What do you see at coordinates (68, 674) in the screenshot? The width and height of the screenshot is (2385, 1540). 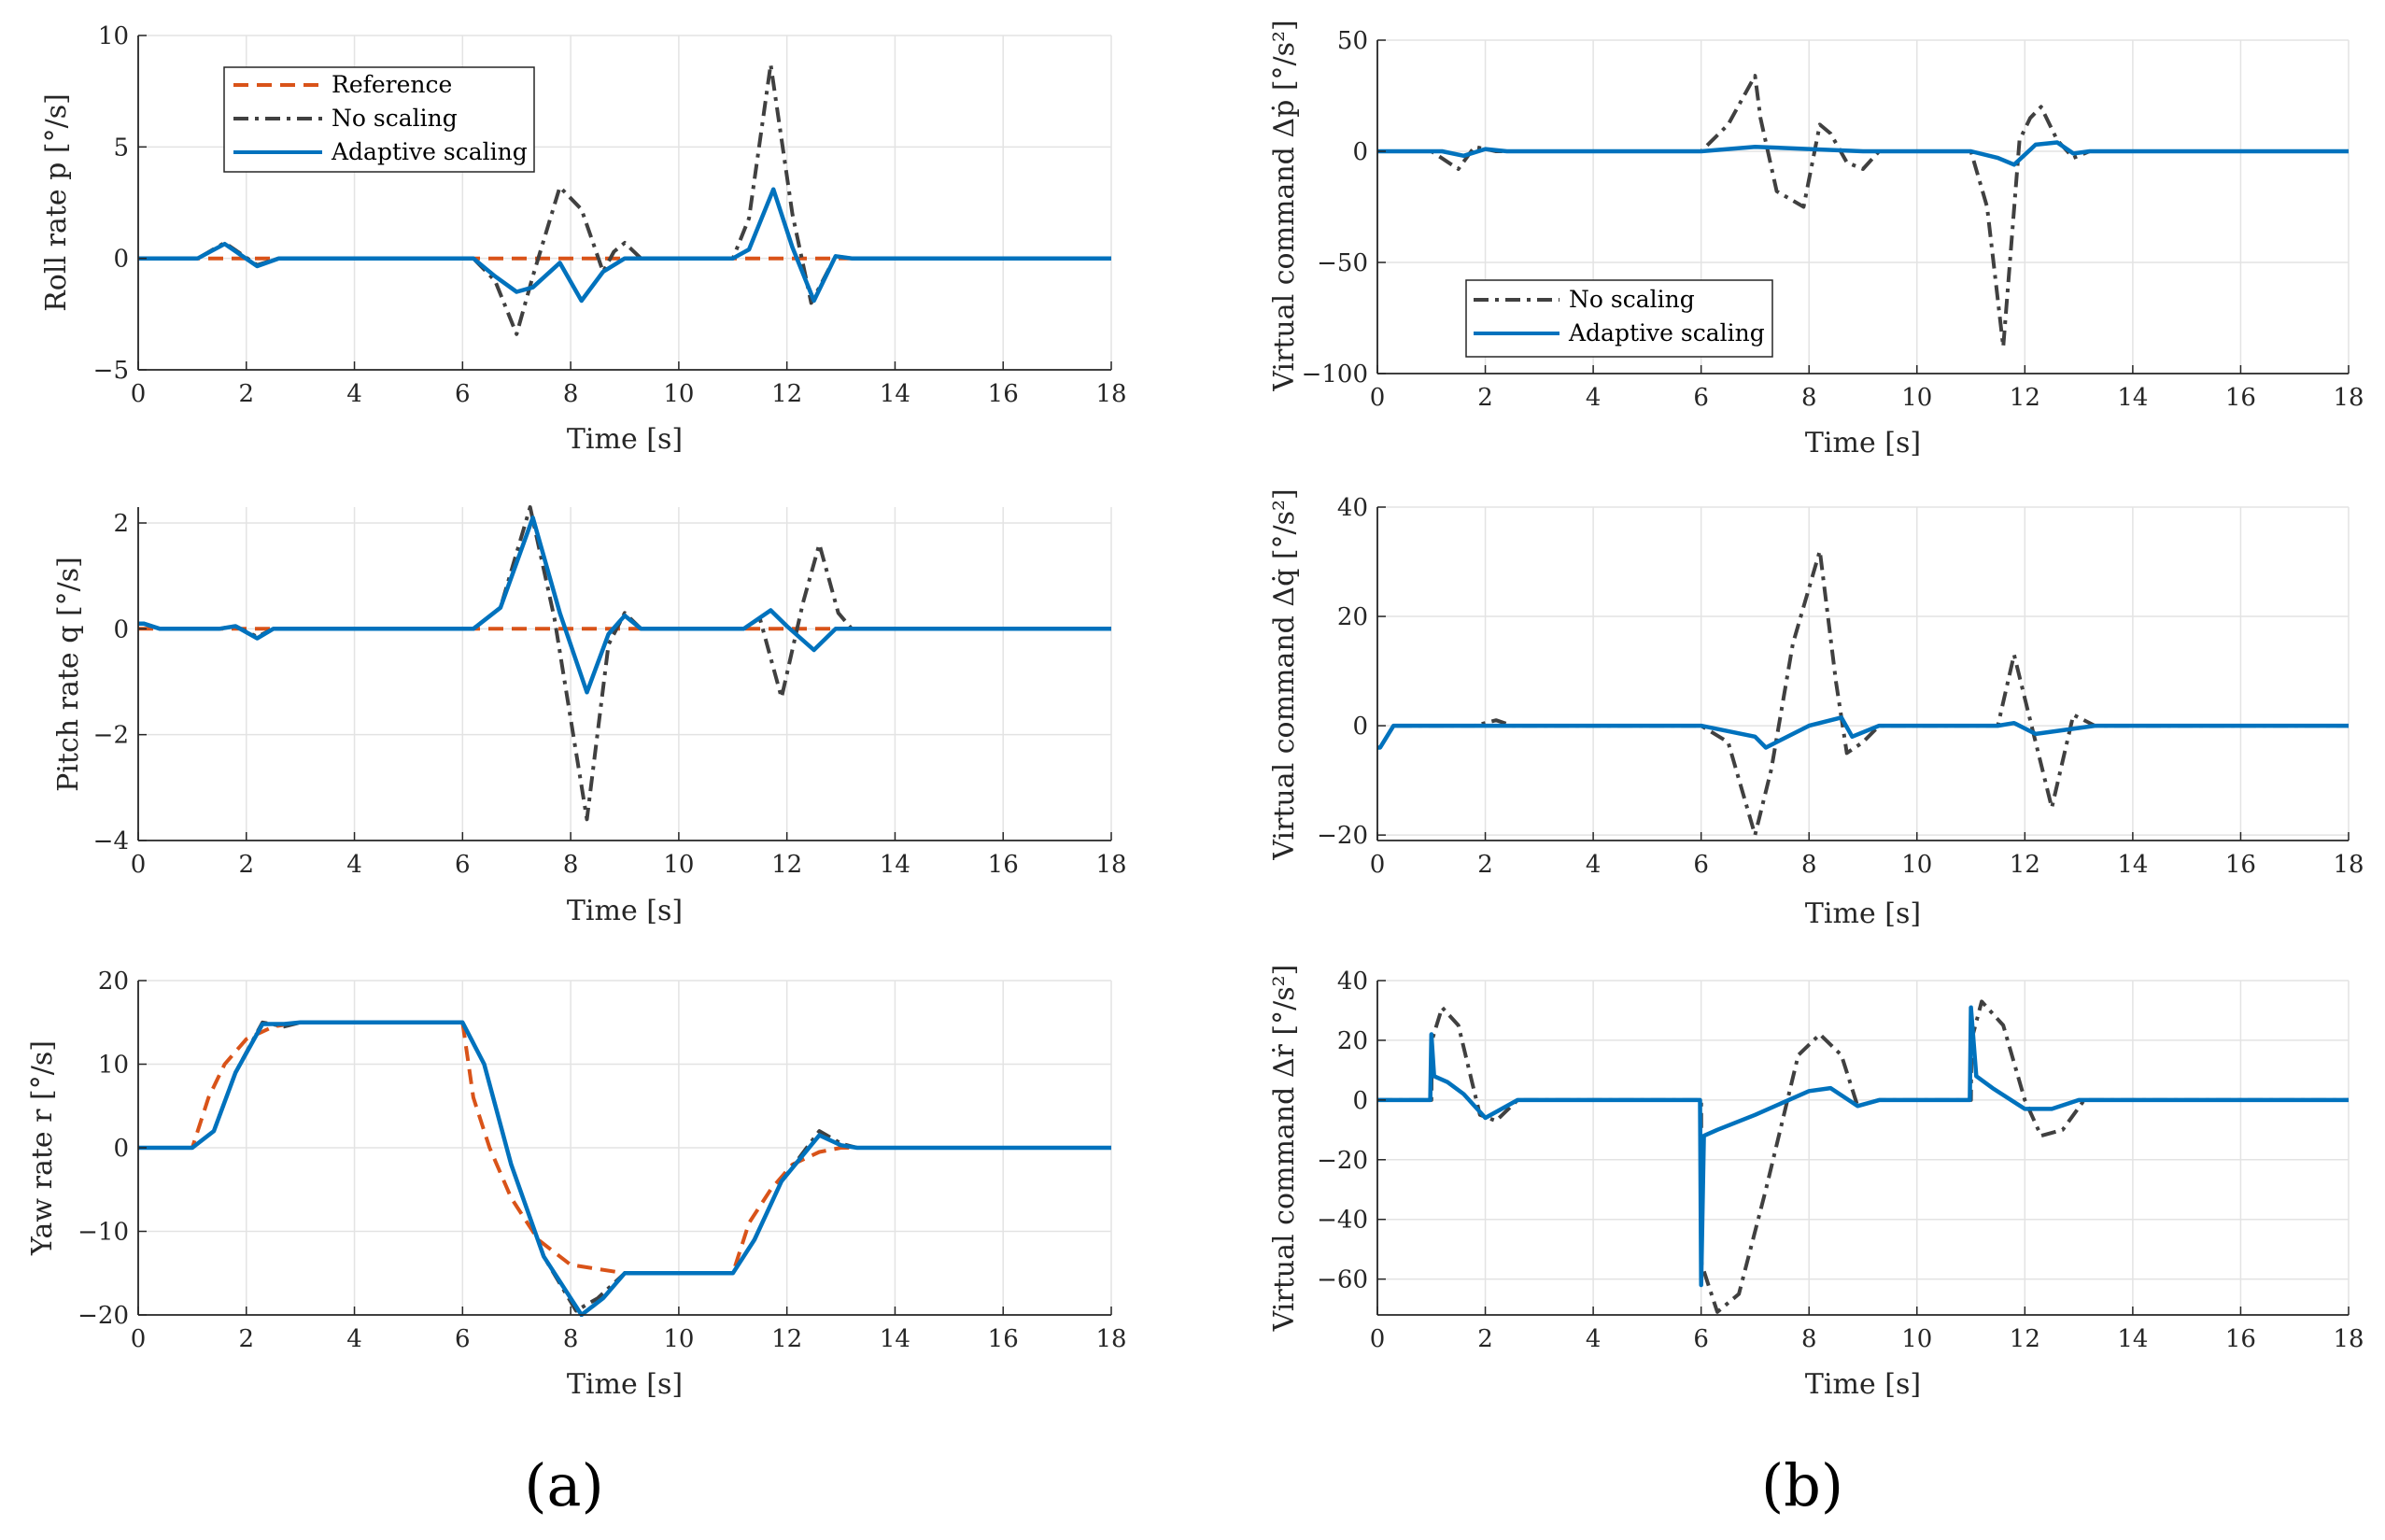 I see `ylabel-pitch-rate: Pitch rate q [°/s]` at bounding box center [68, 674].